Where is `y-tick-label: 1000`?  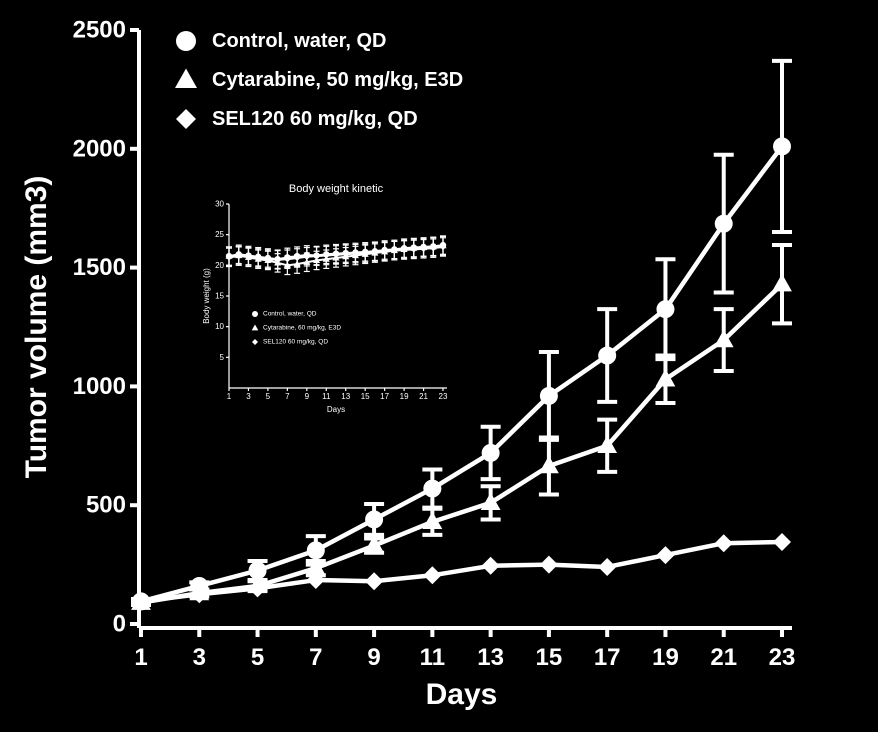
y-tick-label: 1000 is located at coordinates (99, 386).